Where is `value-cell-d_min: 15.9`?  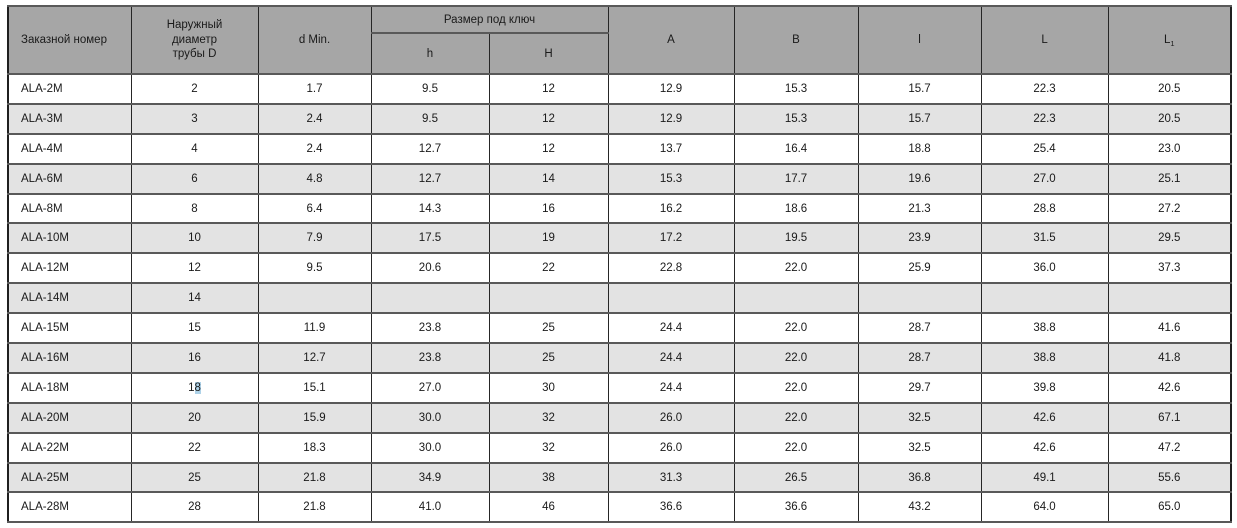
value-cell-d_min: 15.9 is located at coordinates (314, 417).